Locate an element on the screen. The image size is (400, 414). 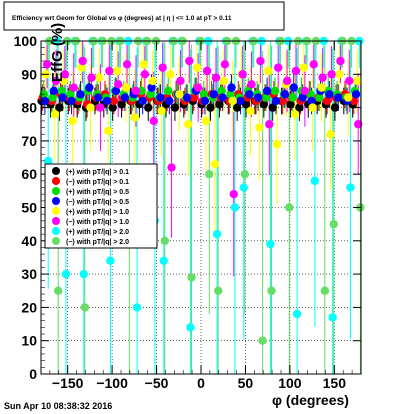
y-tick-label: 90 is located at coordinates (29, 74).